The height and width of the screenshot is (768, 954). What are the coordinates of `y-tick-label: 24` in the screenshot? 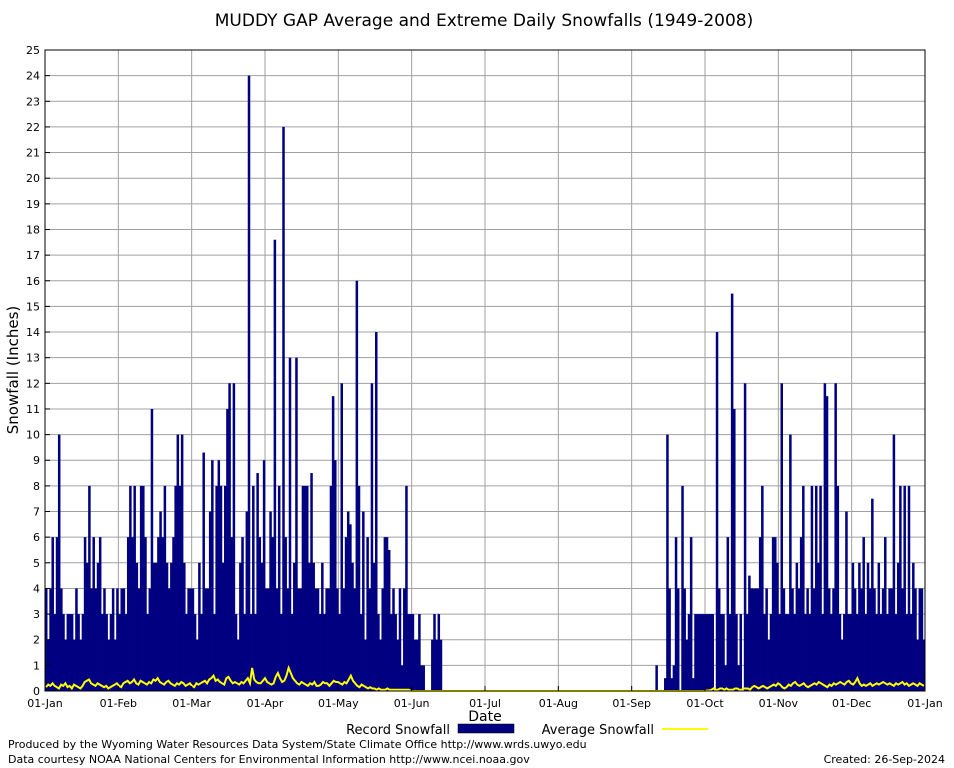 It's located at (33, 76).